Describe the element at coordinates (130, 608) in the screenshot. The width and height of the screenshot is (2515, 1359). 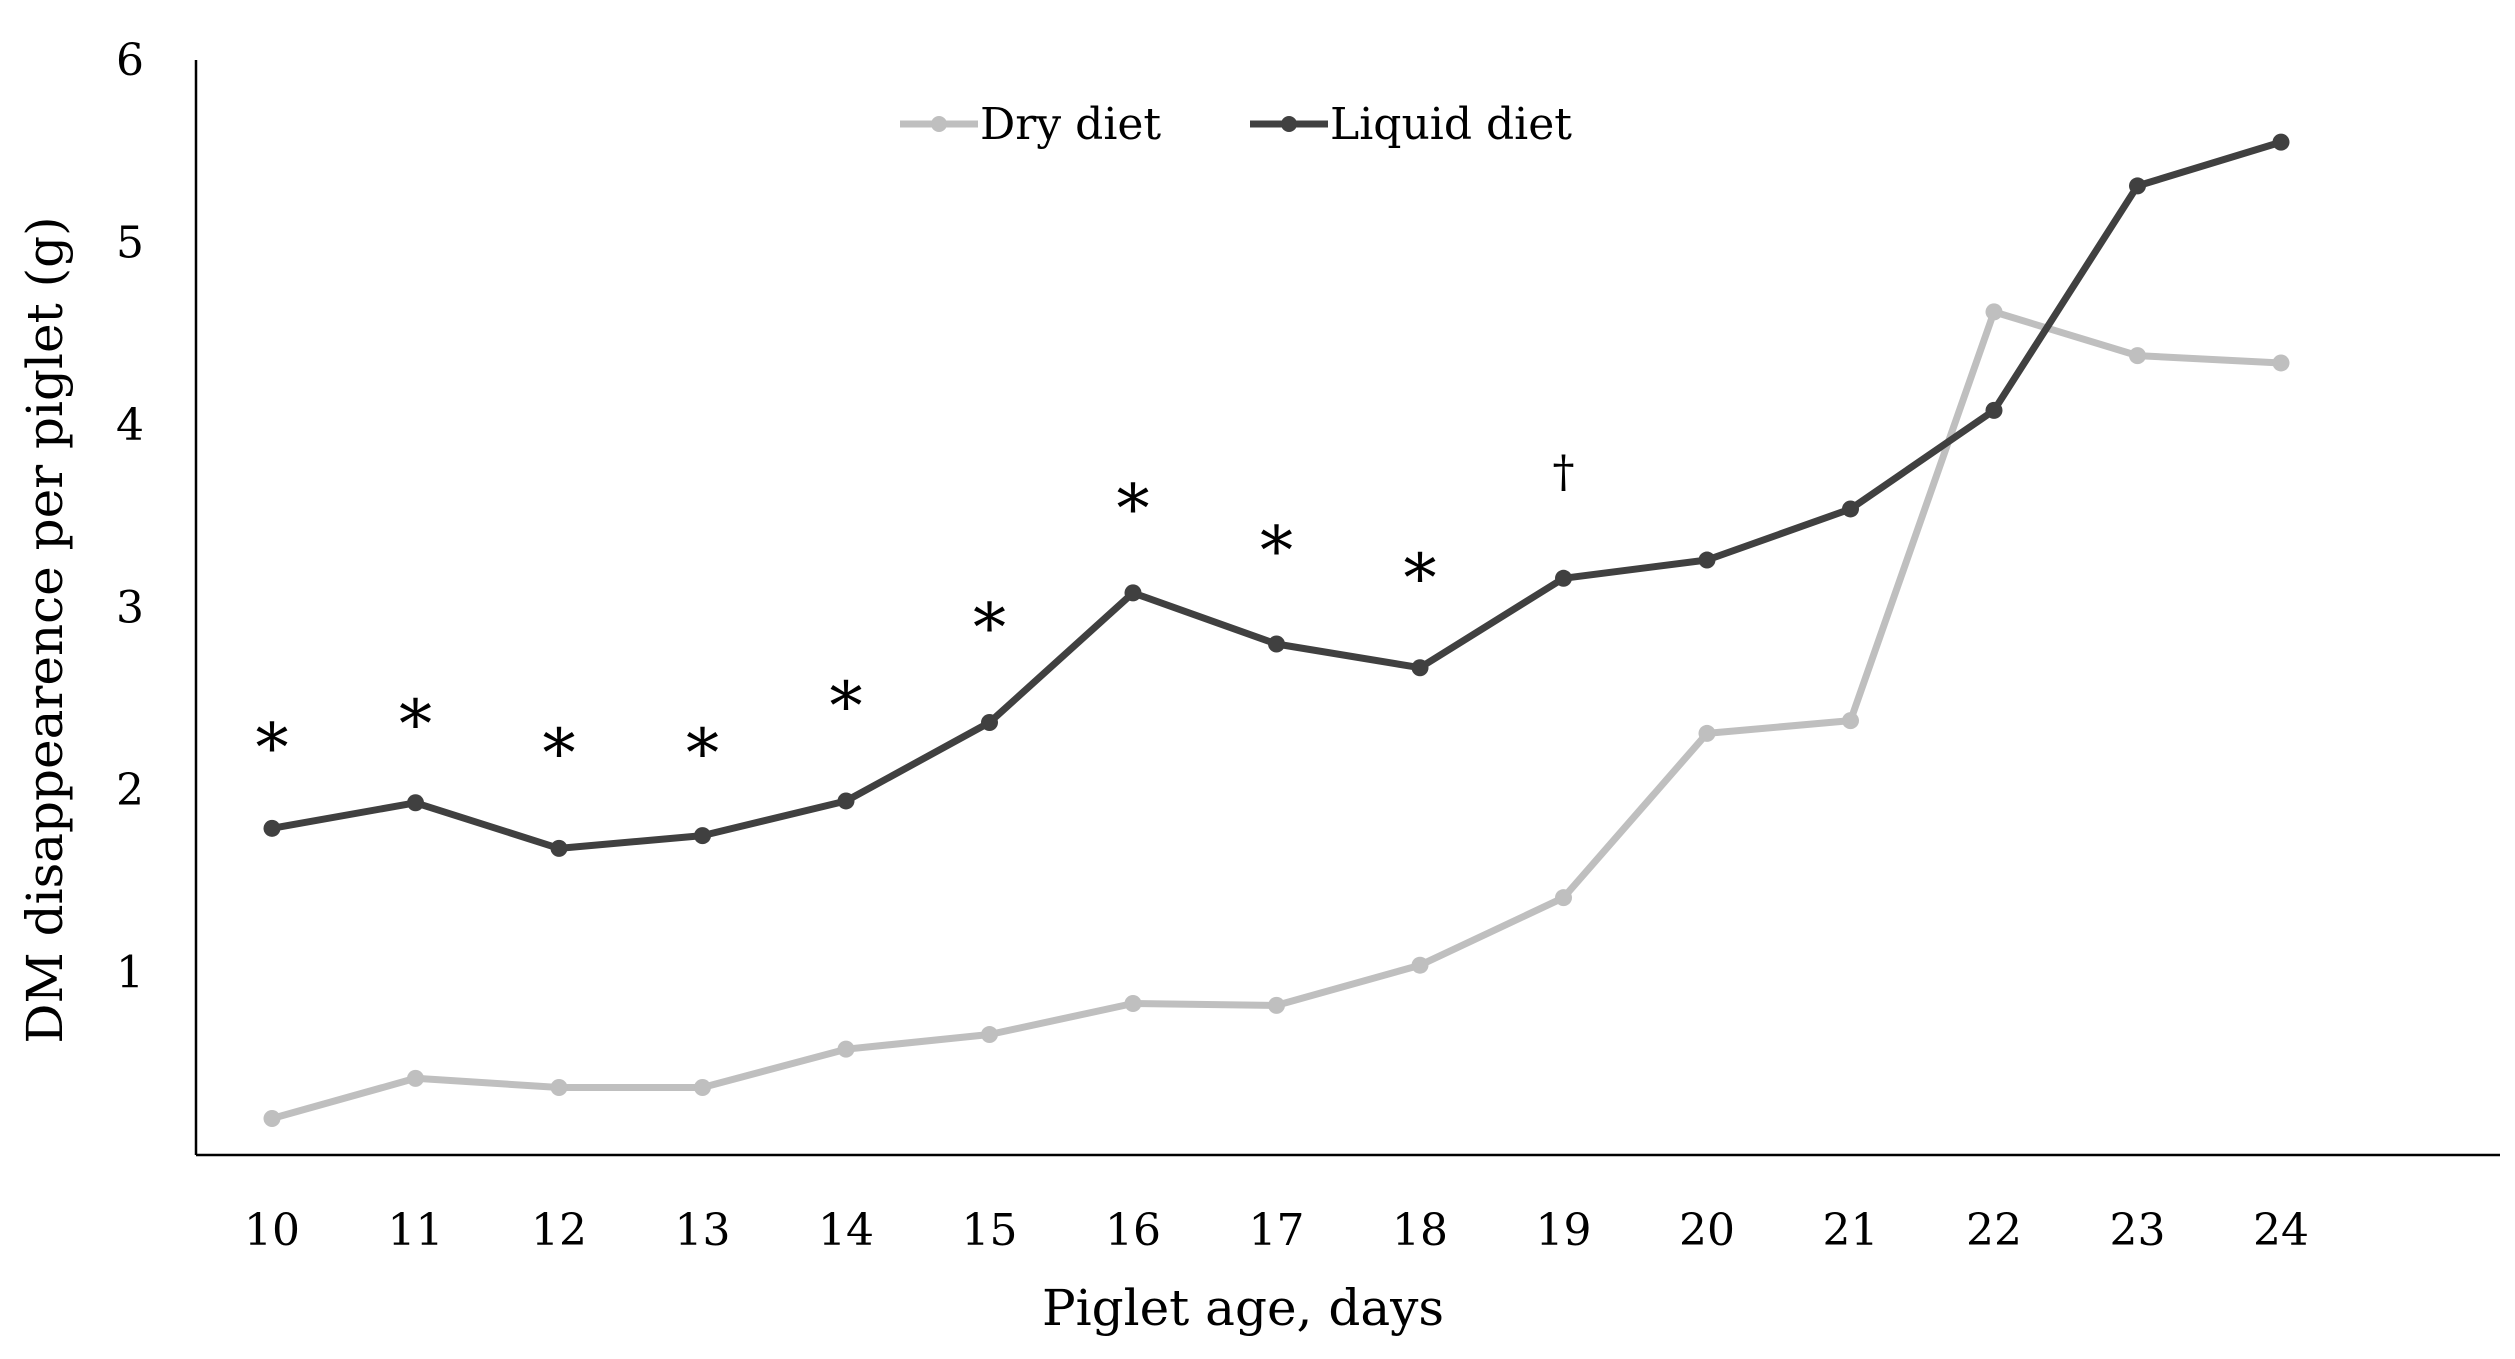
I see `y-tick-label: 3` at that location.